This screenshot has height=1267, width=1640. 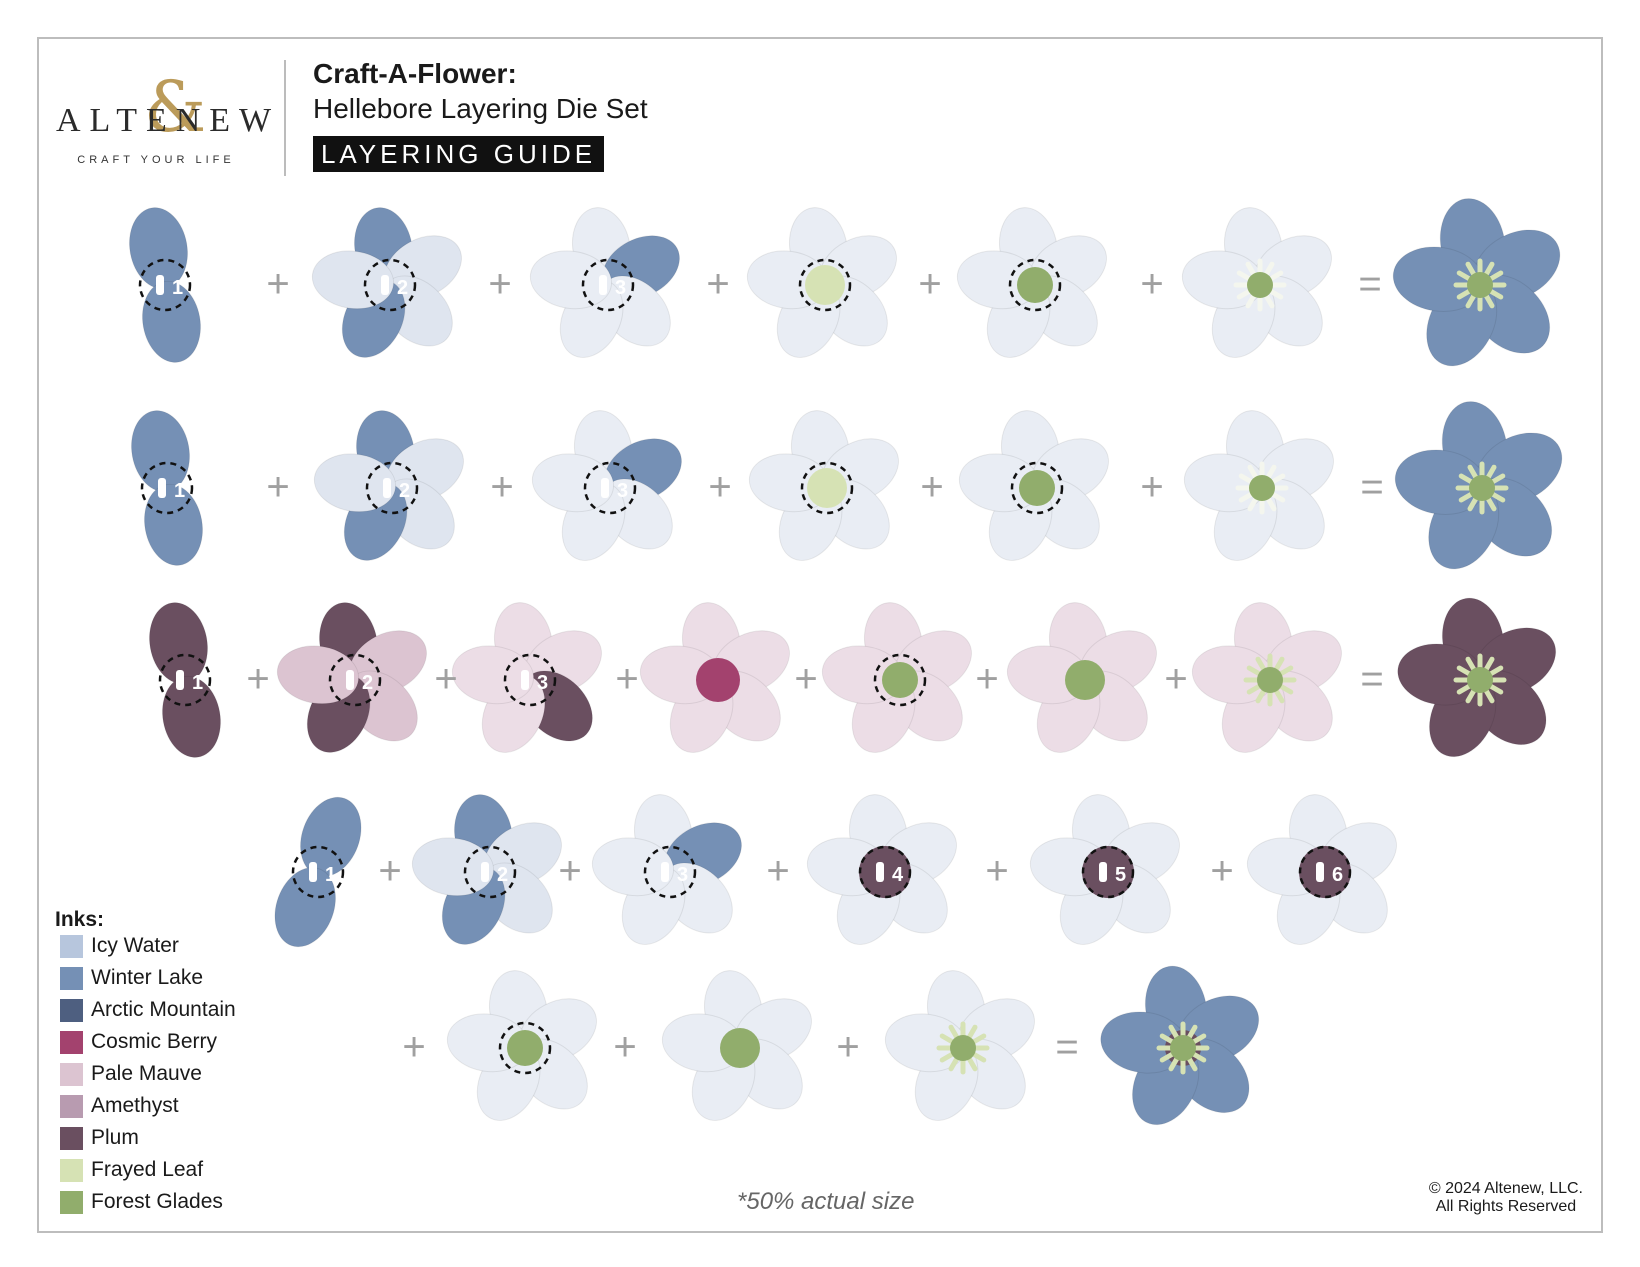 What do you see at coordinates (826, 1201) in the screenshot?
I see `scale-note: *50% actual size` at bounding box center [826, 1201].